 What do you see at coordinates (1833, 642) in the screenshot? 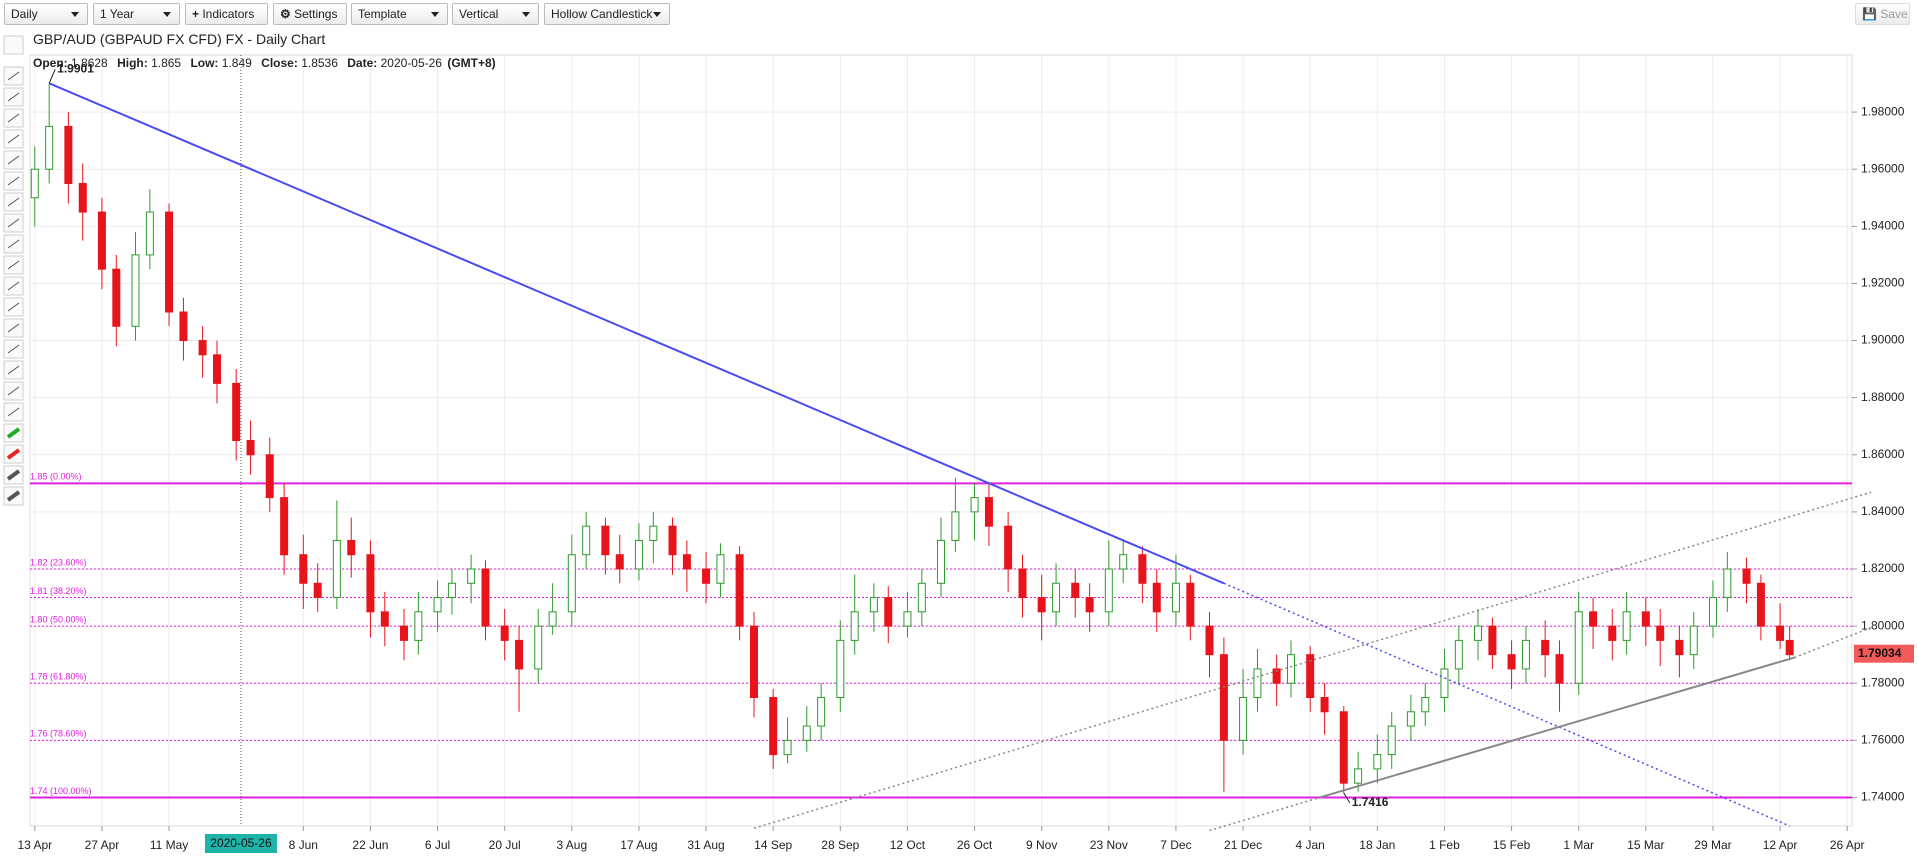
I see `trendline` at bounding box center [1833, 642].